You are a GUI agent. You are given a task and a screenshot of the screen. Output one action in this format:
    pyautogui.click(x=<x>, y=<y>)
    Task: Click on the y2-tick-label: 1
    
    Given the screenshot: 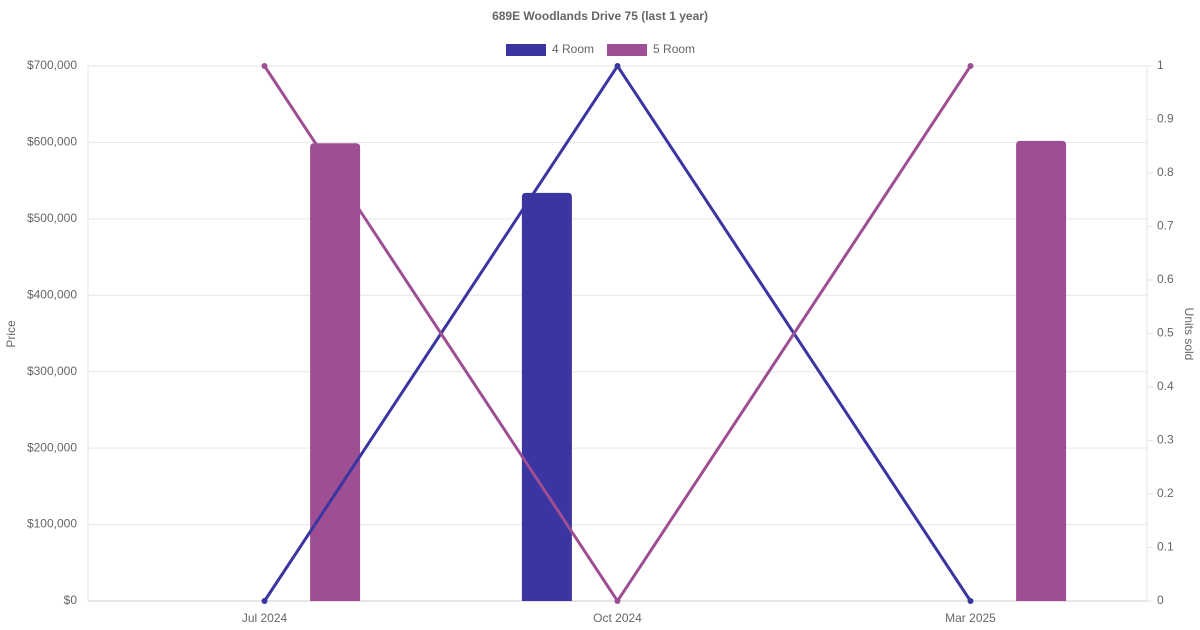 What is the action you would take?
    pyautogui.click(x=1160, y=65)
    